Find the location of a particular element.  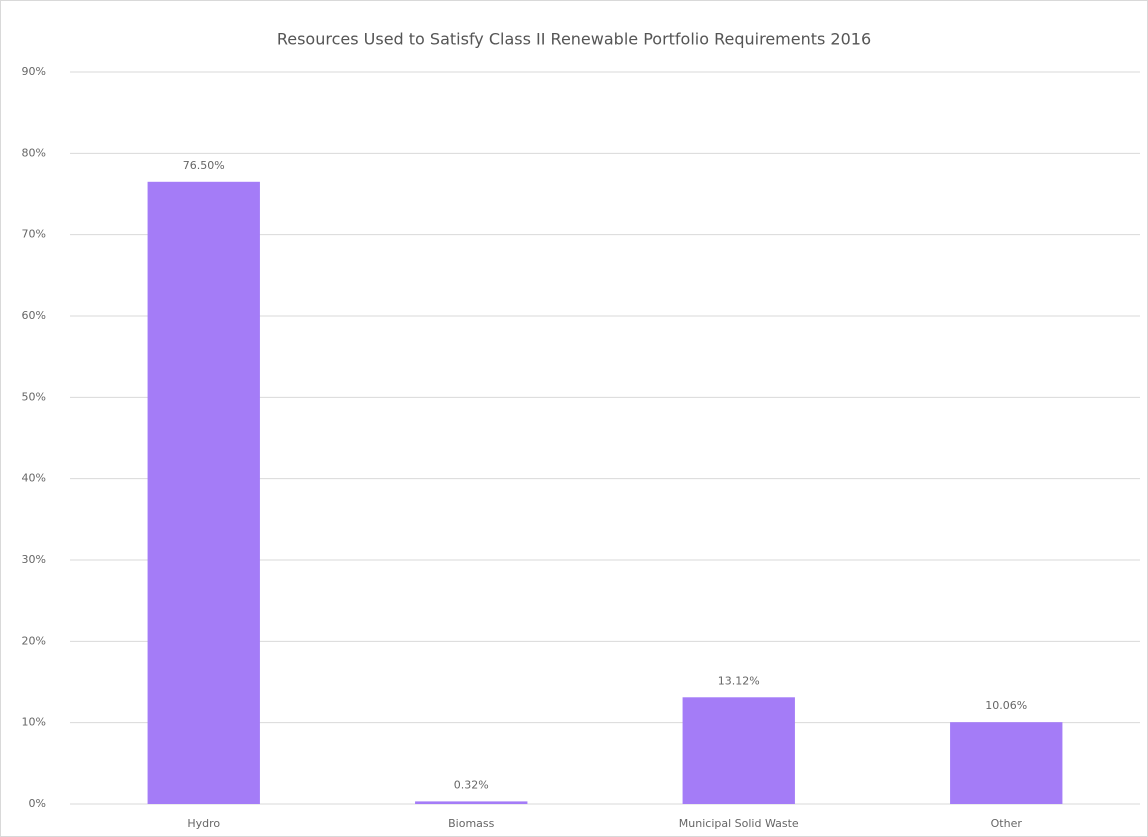

y-tick-label: 60% is located at coordinates (34, 315).